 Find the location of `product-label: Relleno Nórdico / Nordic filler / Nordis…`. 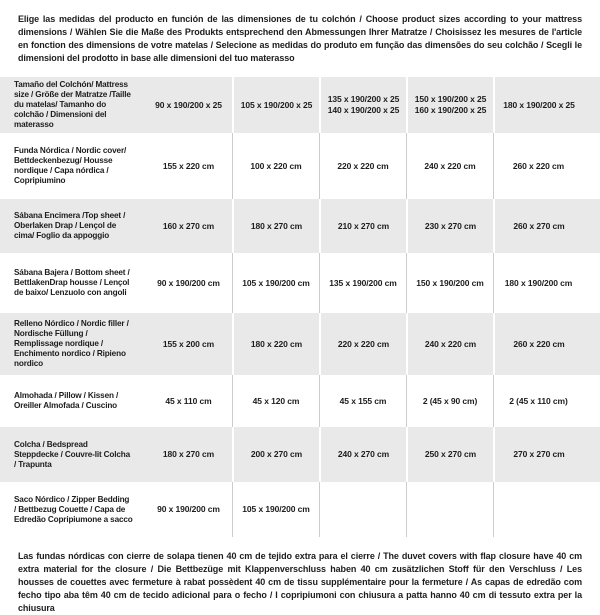

product-label: Relleno Nórdico / Nordic filler / Nordis… is located at coordinates (72, 344).